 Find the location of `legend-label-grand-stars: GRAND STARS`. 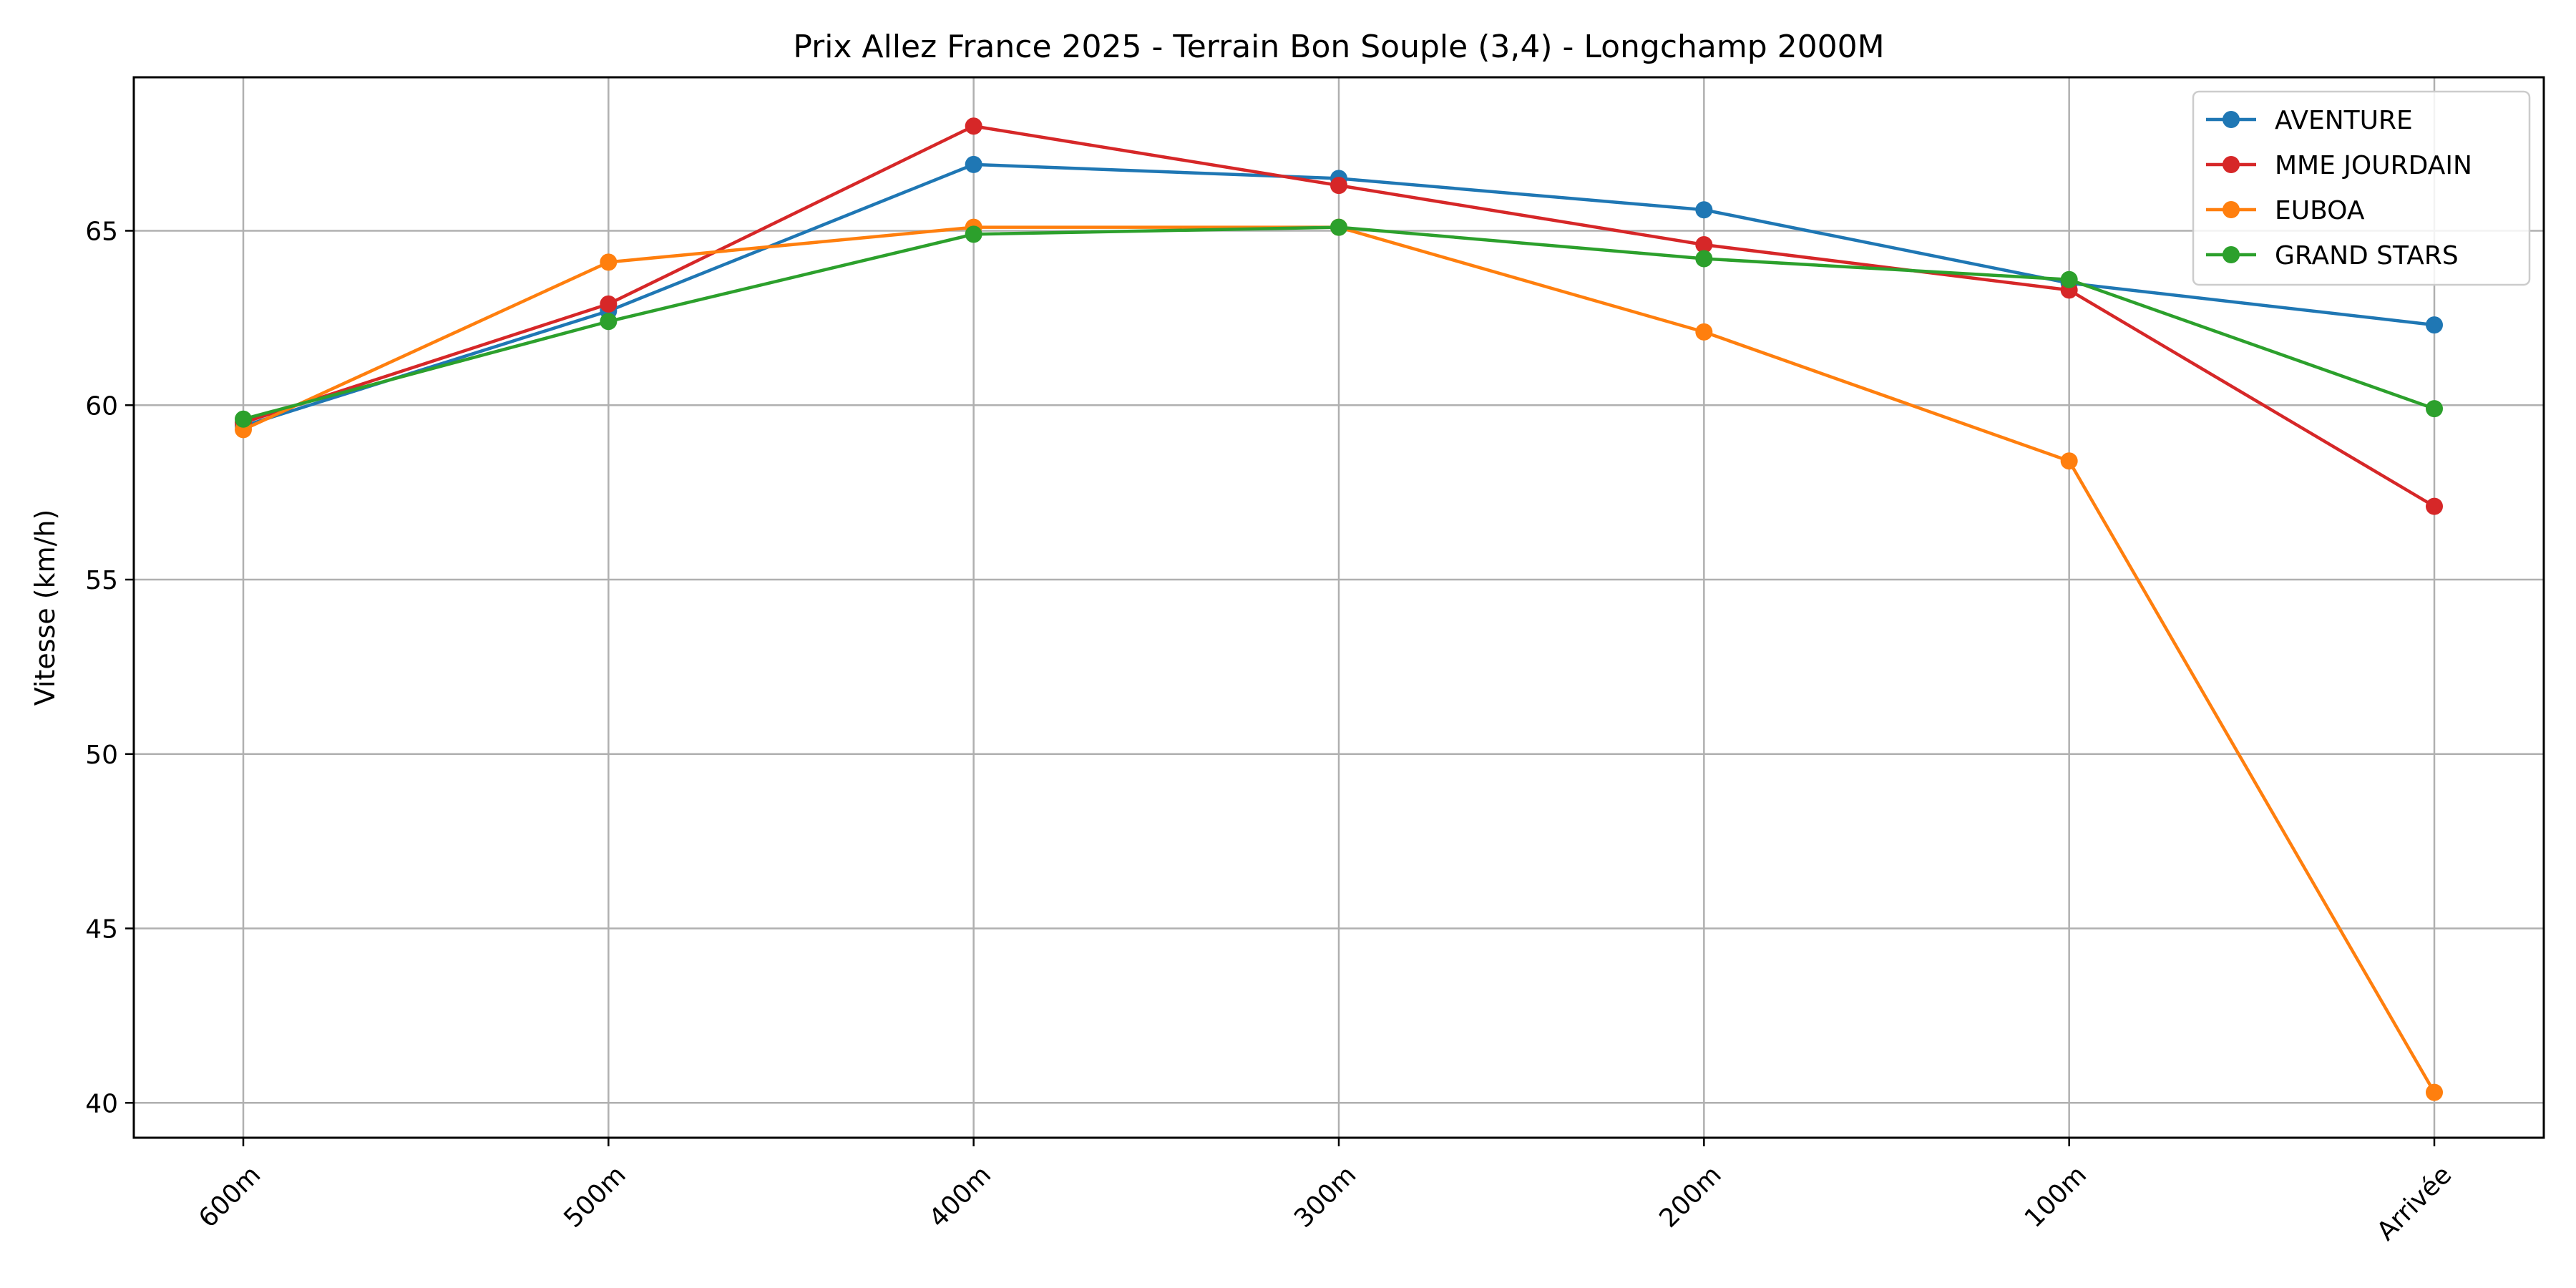

legend-label-grand-stars: GRAND STARS is located at coordinates (2367, 255).